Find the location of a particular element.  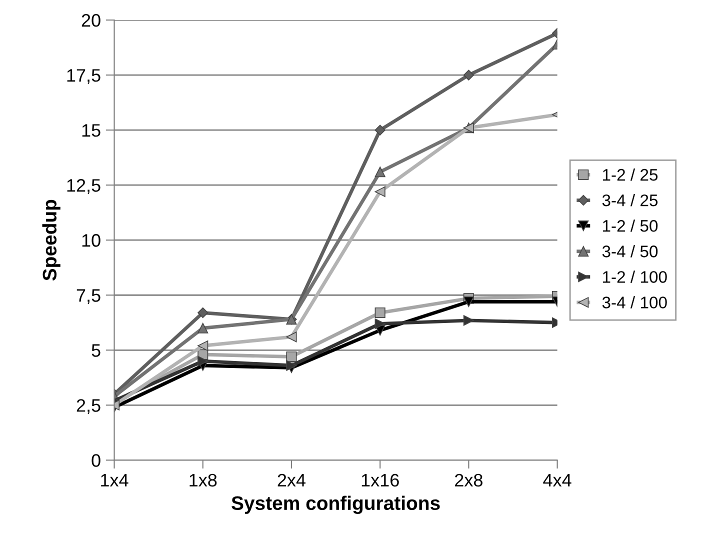

legend-label: 3-4 / 100 is located at coordinates (634, 302).